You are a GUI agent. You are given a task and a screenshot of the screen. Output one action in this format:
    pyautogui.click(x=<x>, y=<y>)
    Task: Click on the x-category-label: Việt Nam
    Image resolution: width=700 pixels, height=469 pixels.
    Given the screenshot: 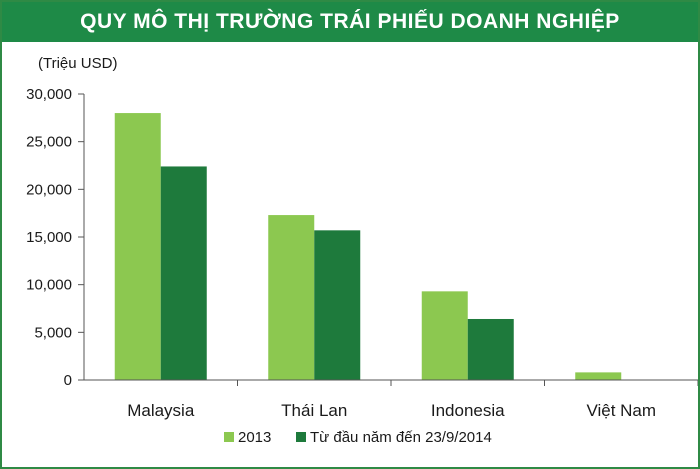 What is the action you would take?
    pyautogui.click(x=621, y=410)
    